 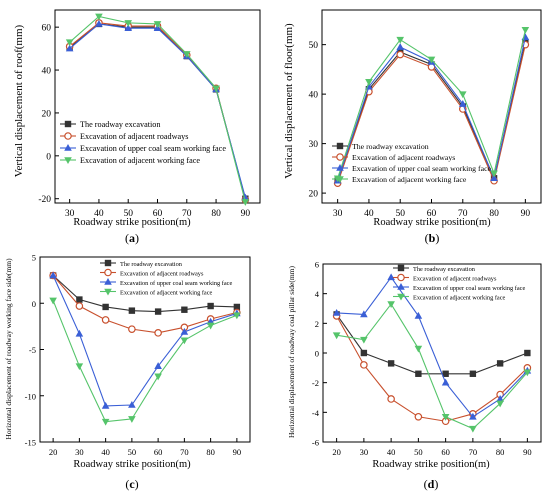 What do you see at coordinates (132, 238) in the screenshot?
I see `panel-label: (a)` at bounding box center [132, 238].